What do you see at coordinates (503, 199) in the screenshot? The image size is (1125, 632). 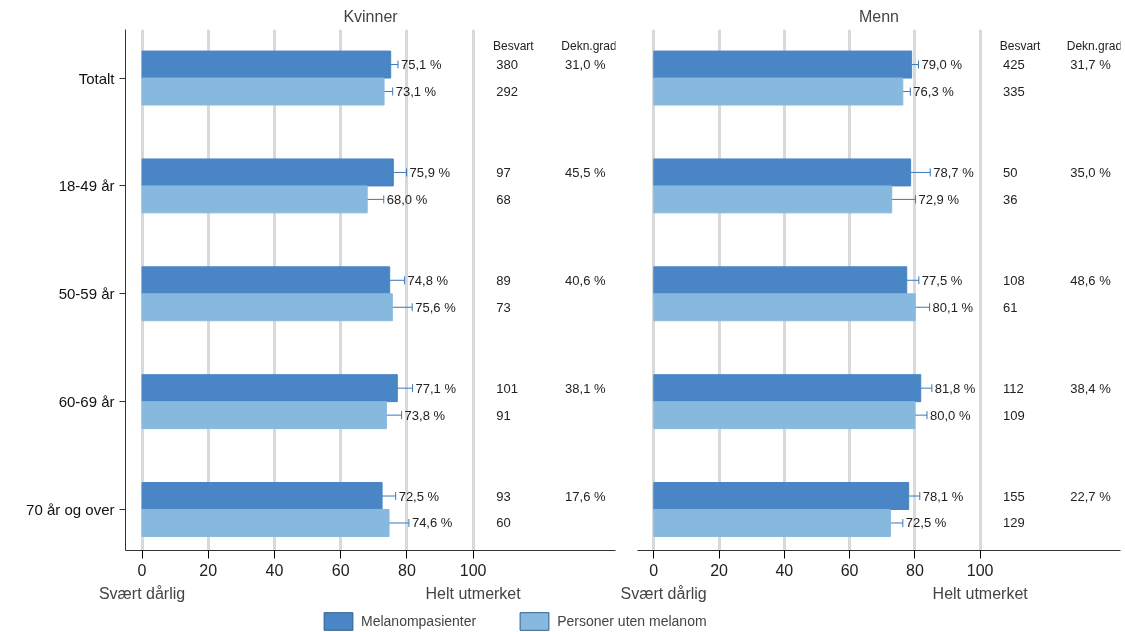 I see `annotation: 68` at bounding box center [503, 199].